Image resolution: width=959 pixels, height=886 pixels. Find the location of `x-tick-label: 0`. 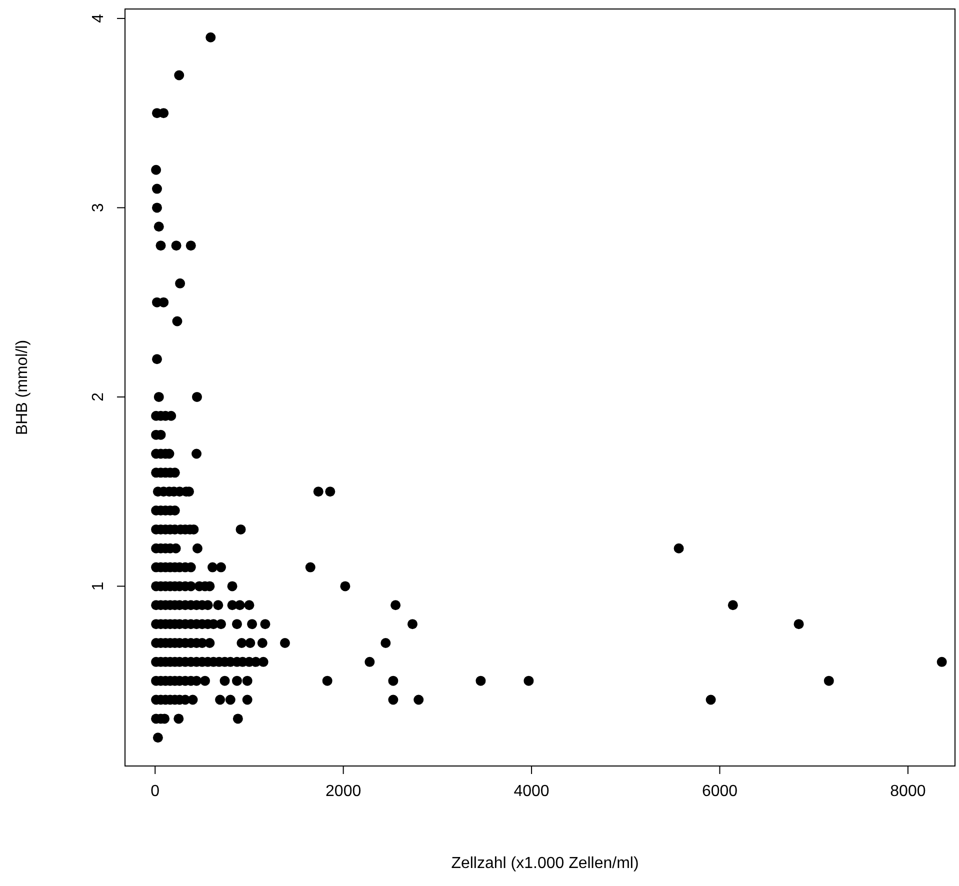

x-tick-label: 0 is located at coordinates (155, 791).